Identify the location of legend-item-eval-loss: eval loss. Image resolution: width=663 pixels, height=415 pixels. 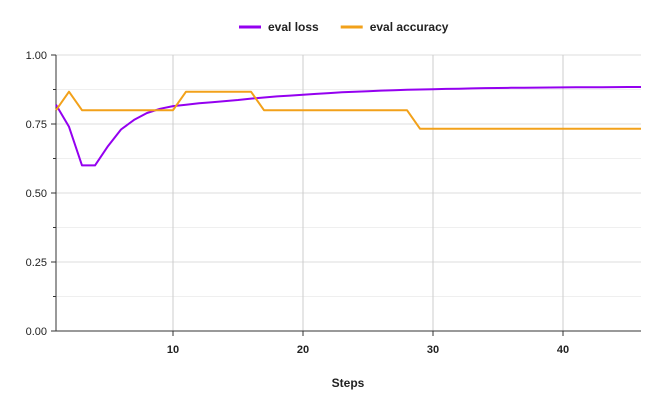
(279, 27).